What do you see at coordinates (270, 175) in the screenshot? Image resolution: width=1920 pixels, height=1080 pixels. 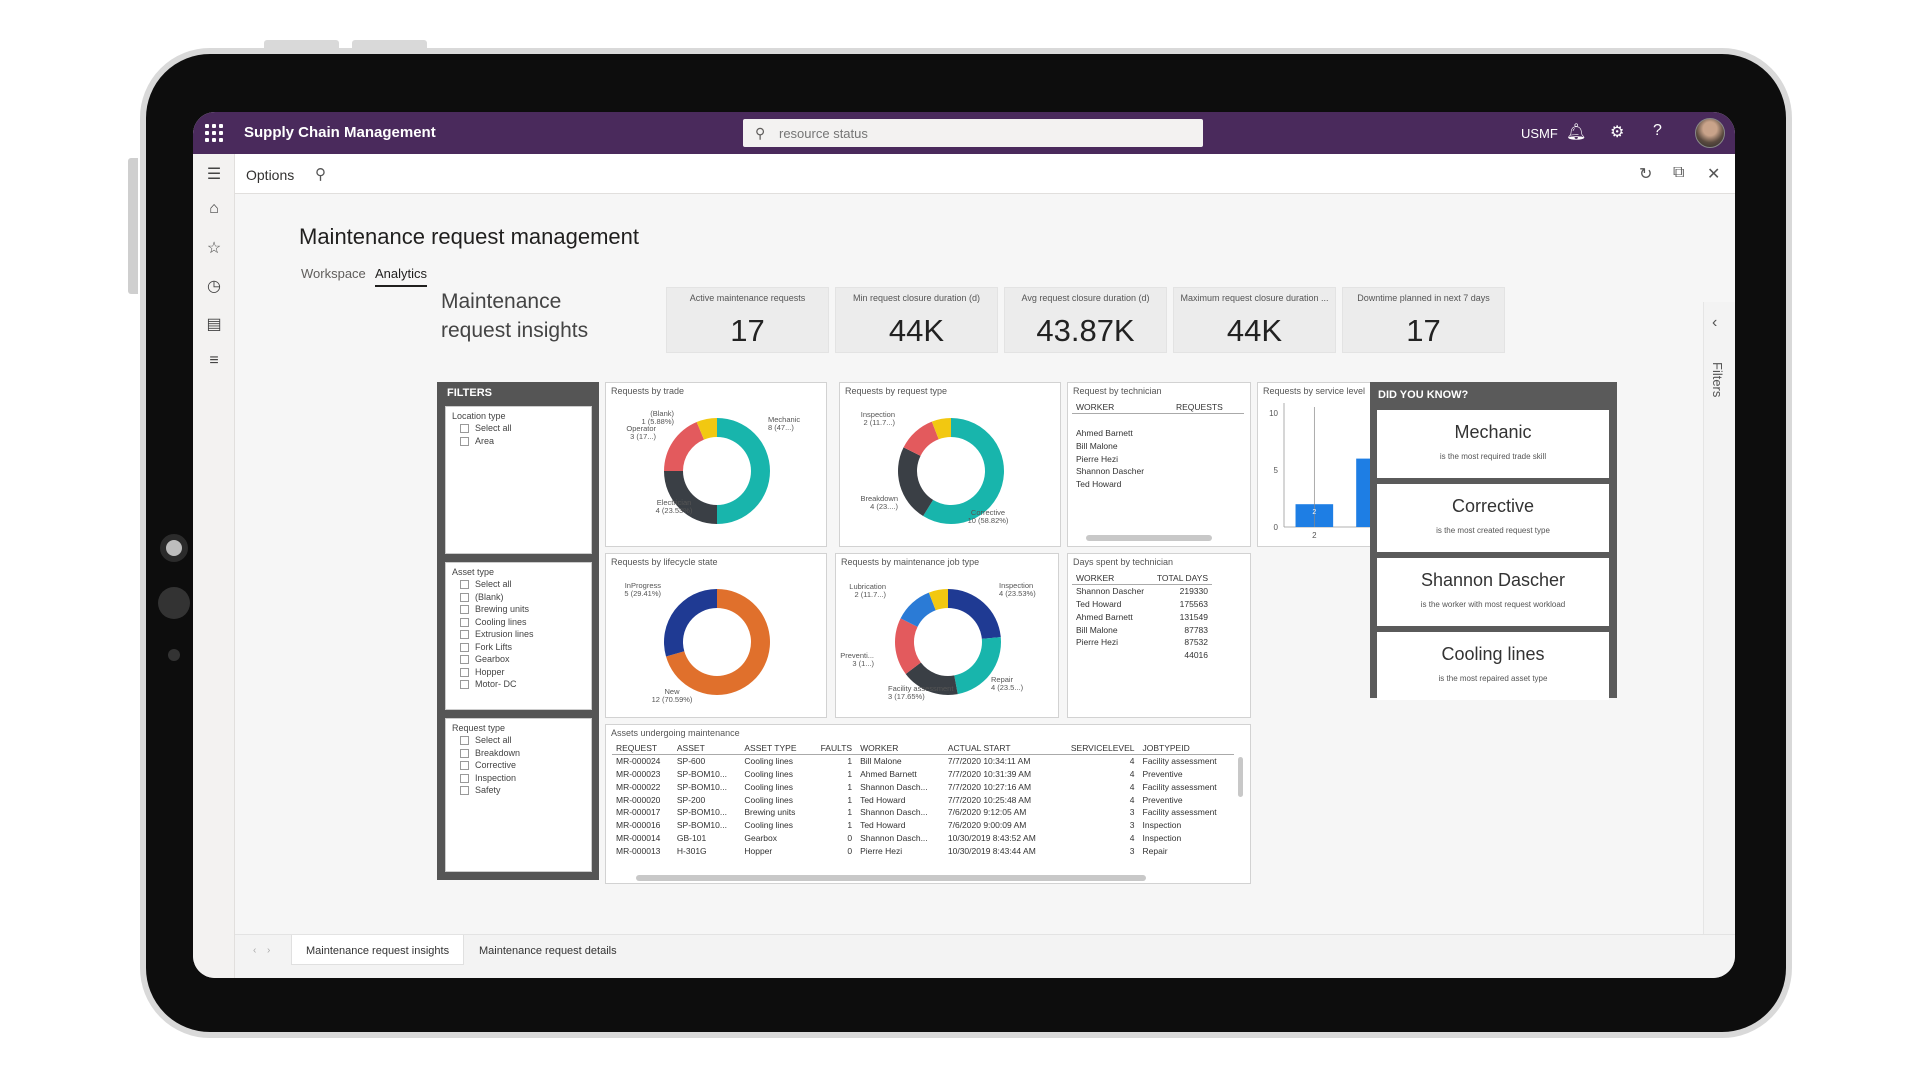 I see `options-button: Options` at bounding box center [270, 175].